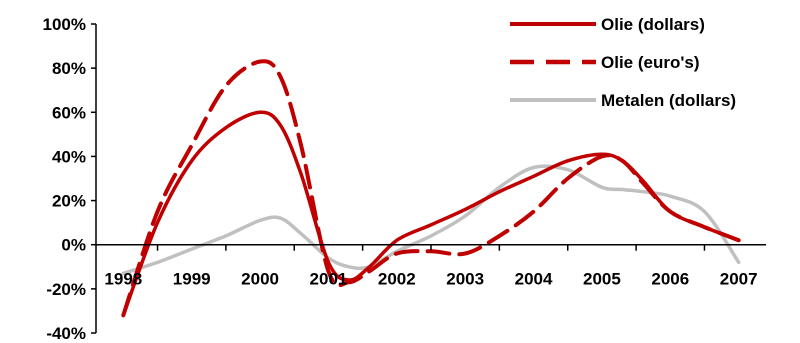 This screenshot has width=800, height=343. Describe the element at coordinates (668, 100) in the screenshot. I see `legend-label-metalen-dollars: Metalen (dollars)` at that location.